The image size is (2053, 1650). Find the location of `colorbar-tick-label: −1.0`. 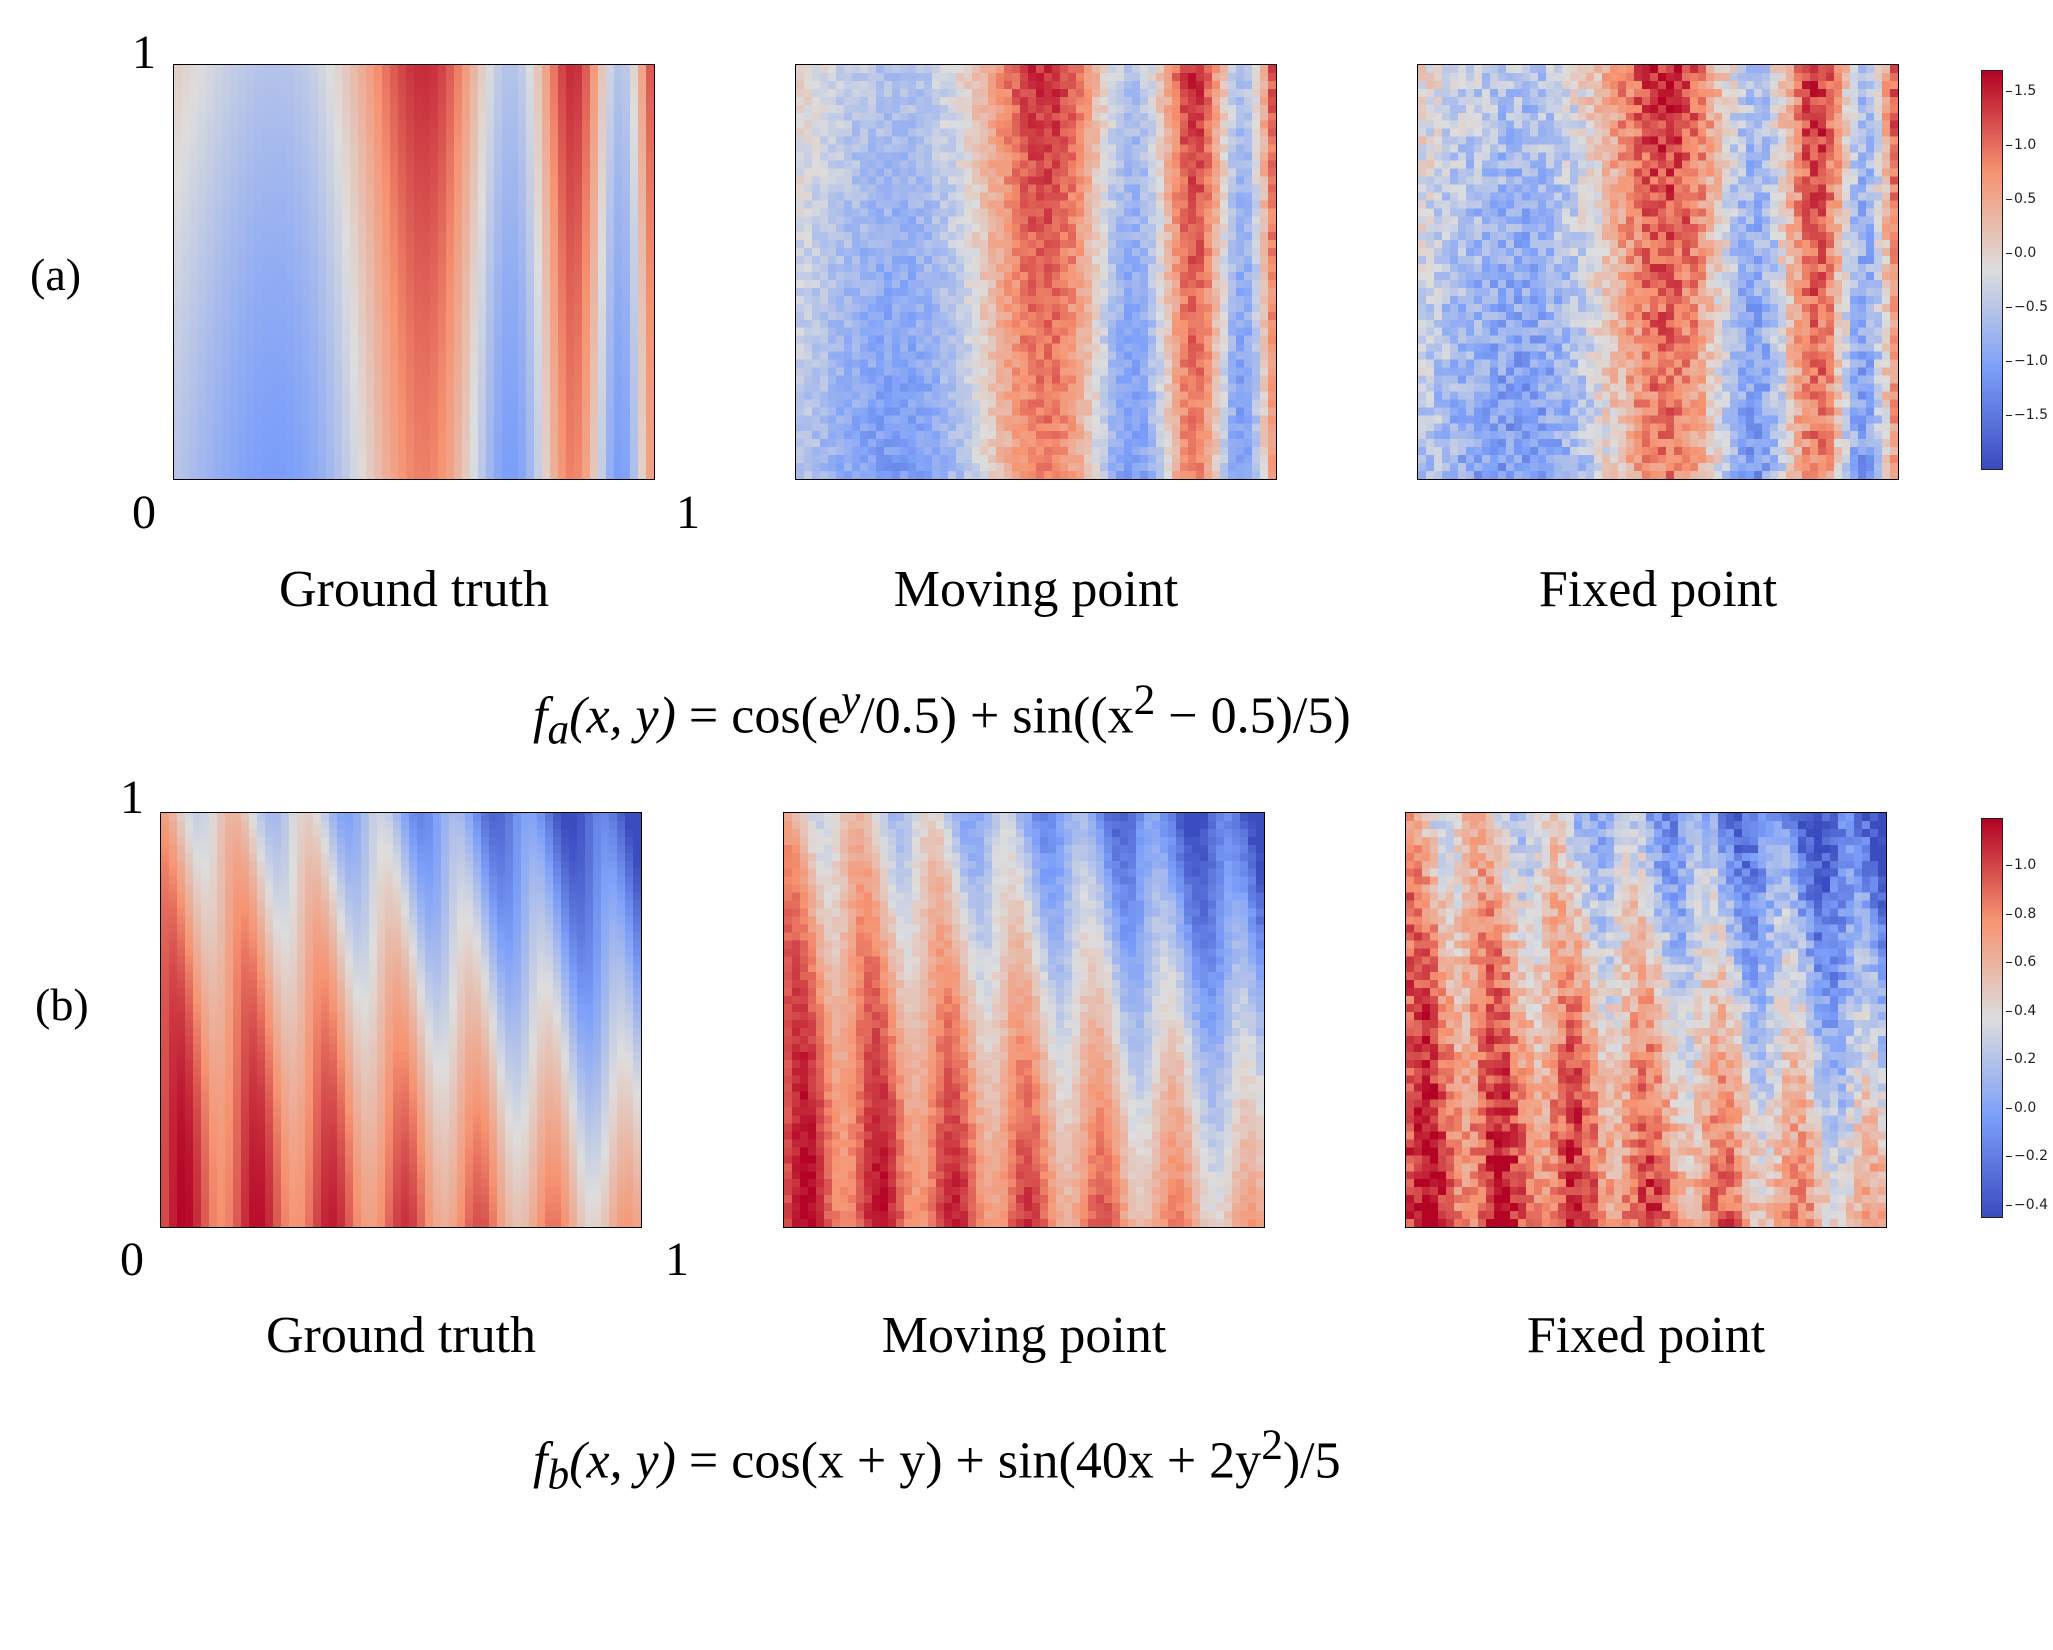

colorbar-tick-label: −1.0 is located at coordinates (2027, 360).